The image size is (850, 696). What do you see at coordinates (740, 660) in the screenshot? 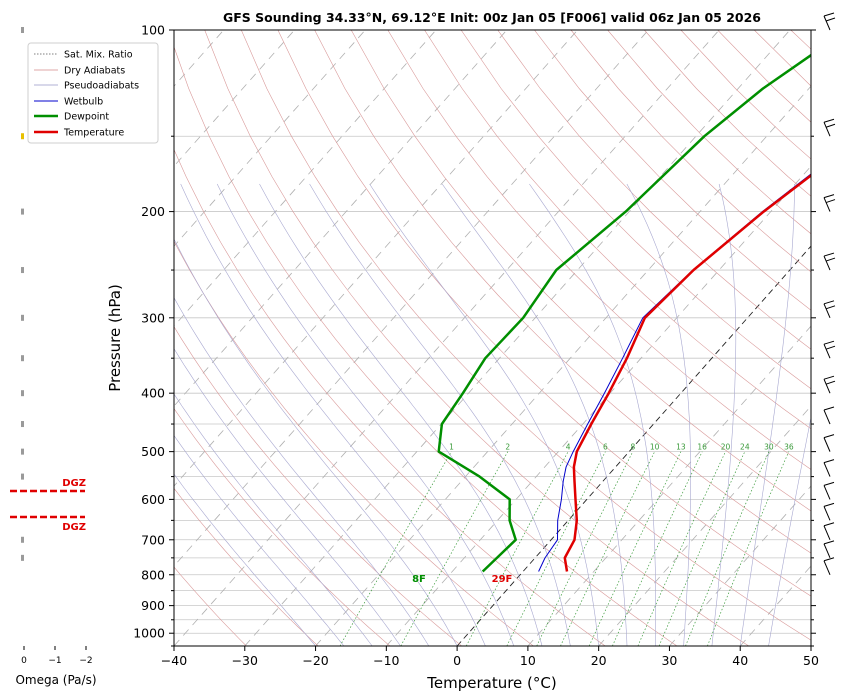
I see `x-tick-label: 40` at bounding box center [740, 660].